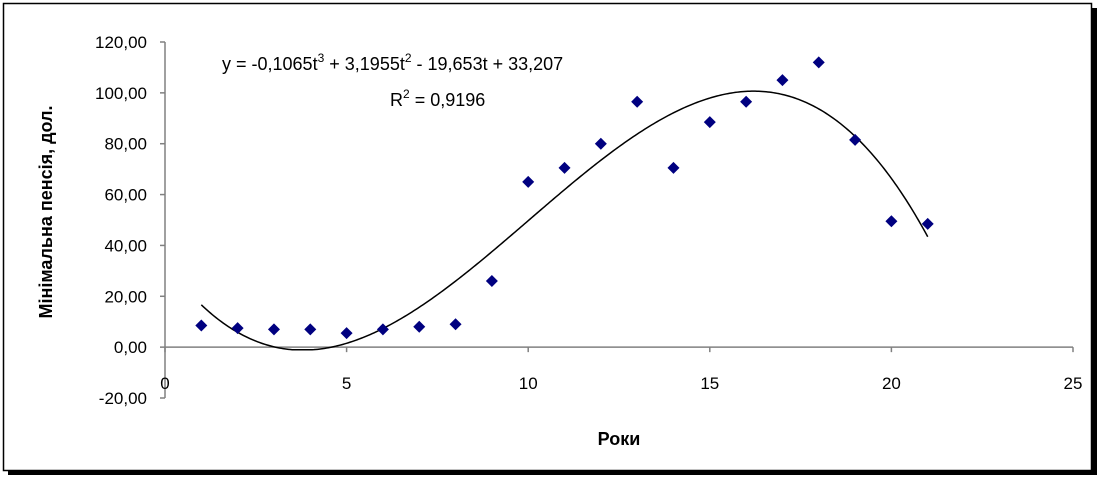 Image resolution: width=1100 pixels, height=480 pixels. What do you see at coordinates (1073, 383) in the screenshot?
I see `x-tick-label: 25` at bounding box center [1073, 383].